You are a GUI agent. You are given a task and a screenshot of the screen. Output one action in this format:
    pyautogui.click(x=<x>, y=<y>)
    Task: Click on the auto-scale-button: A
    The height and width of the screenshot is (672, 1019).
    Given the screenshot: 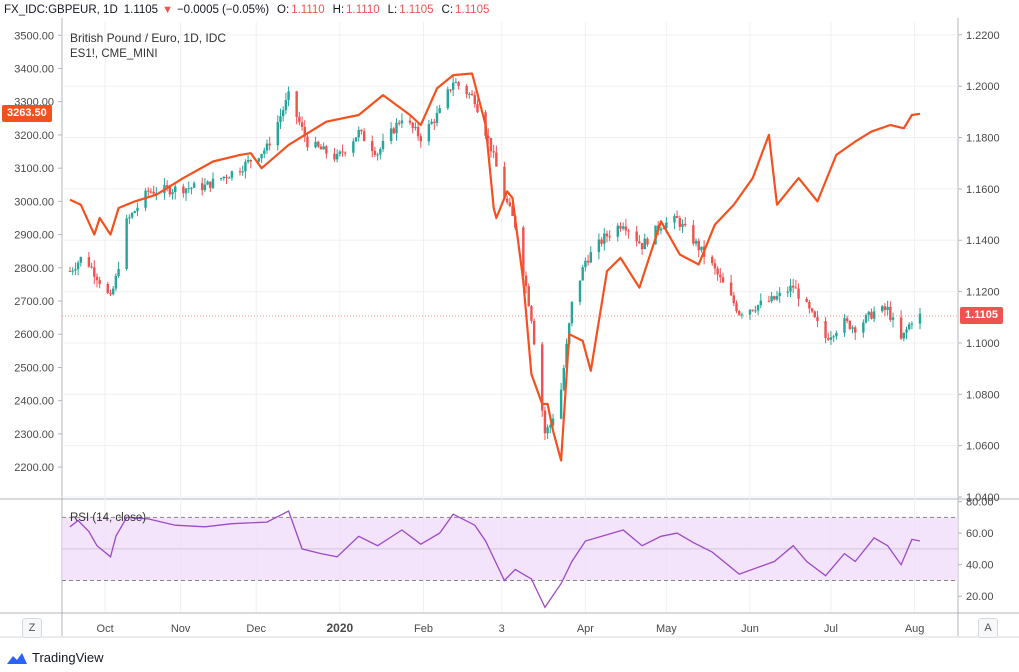 What is the action you would take?
    pyautogui.click(x=988, y=628)
    